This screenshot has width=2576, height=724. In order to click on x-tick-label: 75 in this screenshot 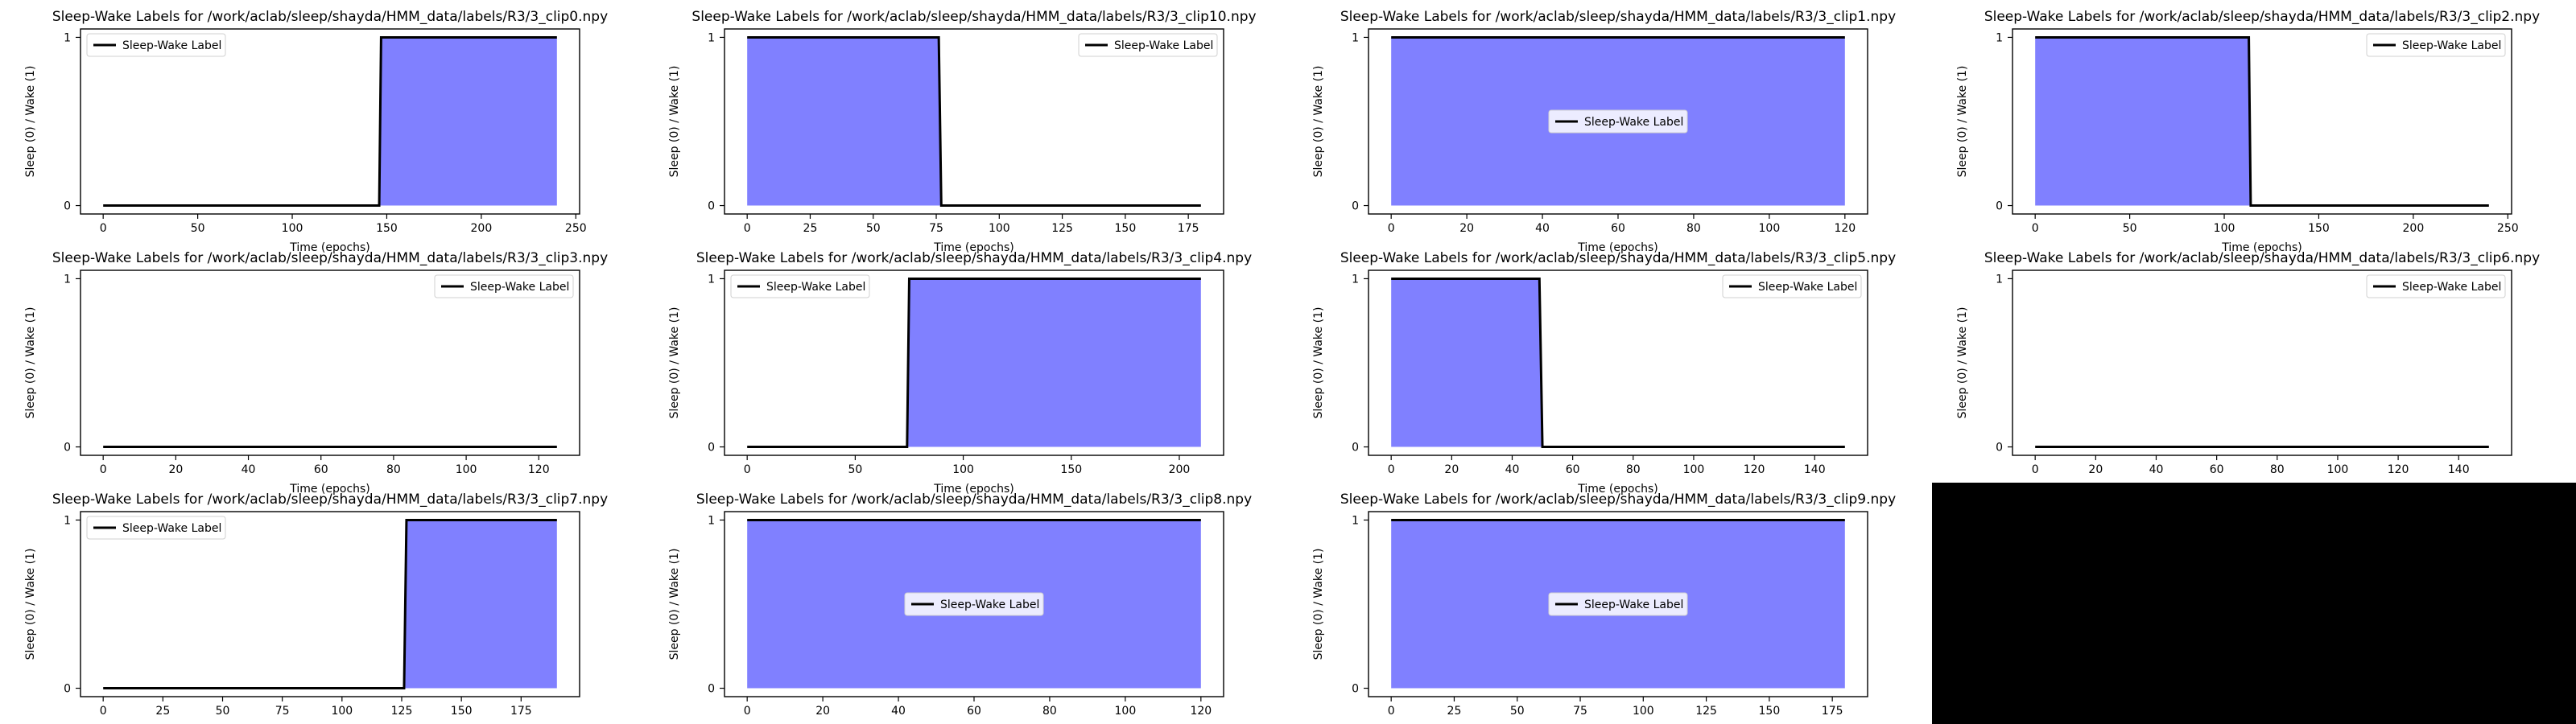, I will do `click(936, 228)`.